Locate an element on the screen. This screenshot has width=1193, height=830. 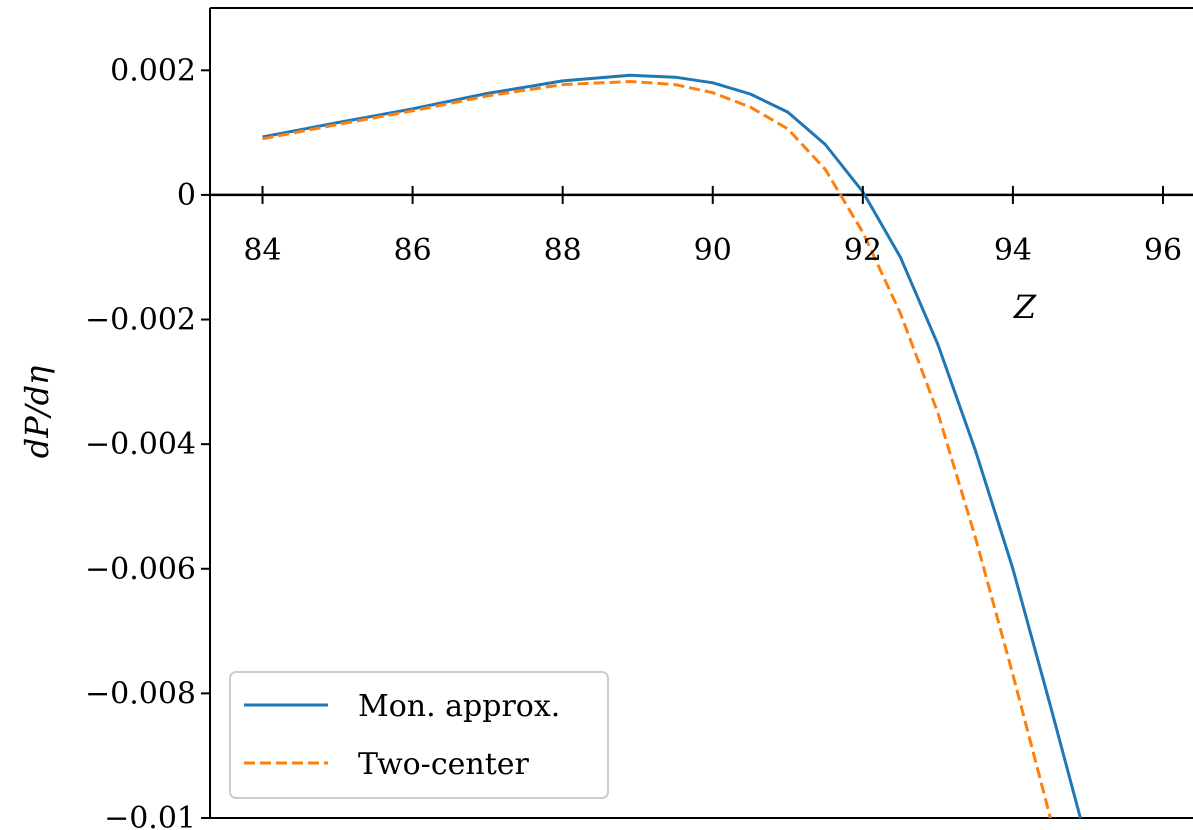
x-tick-label: 88 is located at coordinates (563, 250).